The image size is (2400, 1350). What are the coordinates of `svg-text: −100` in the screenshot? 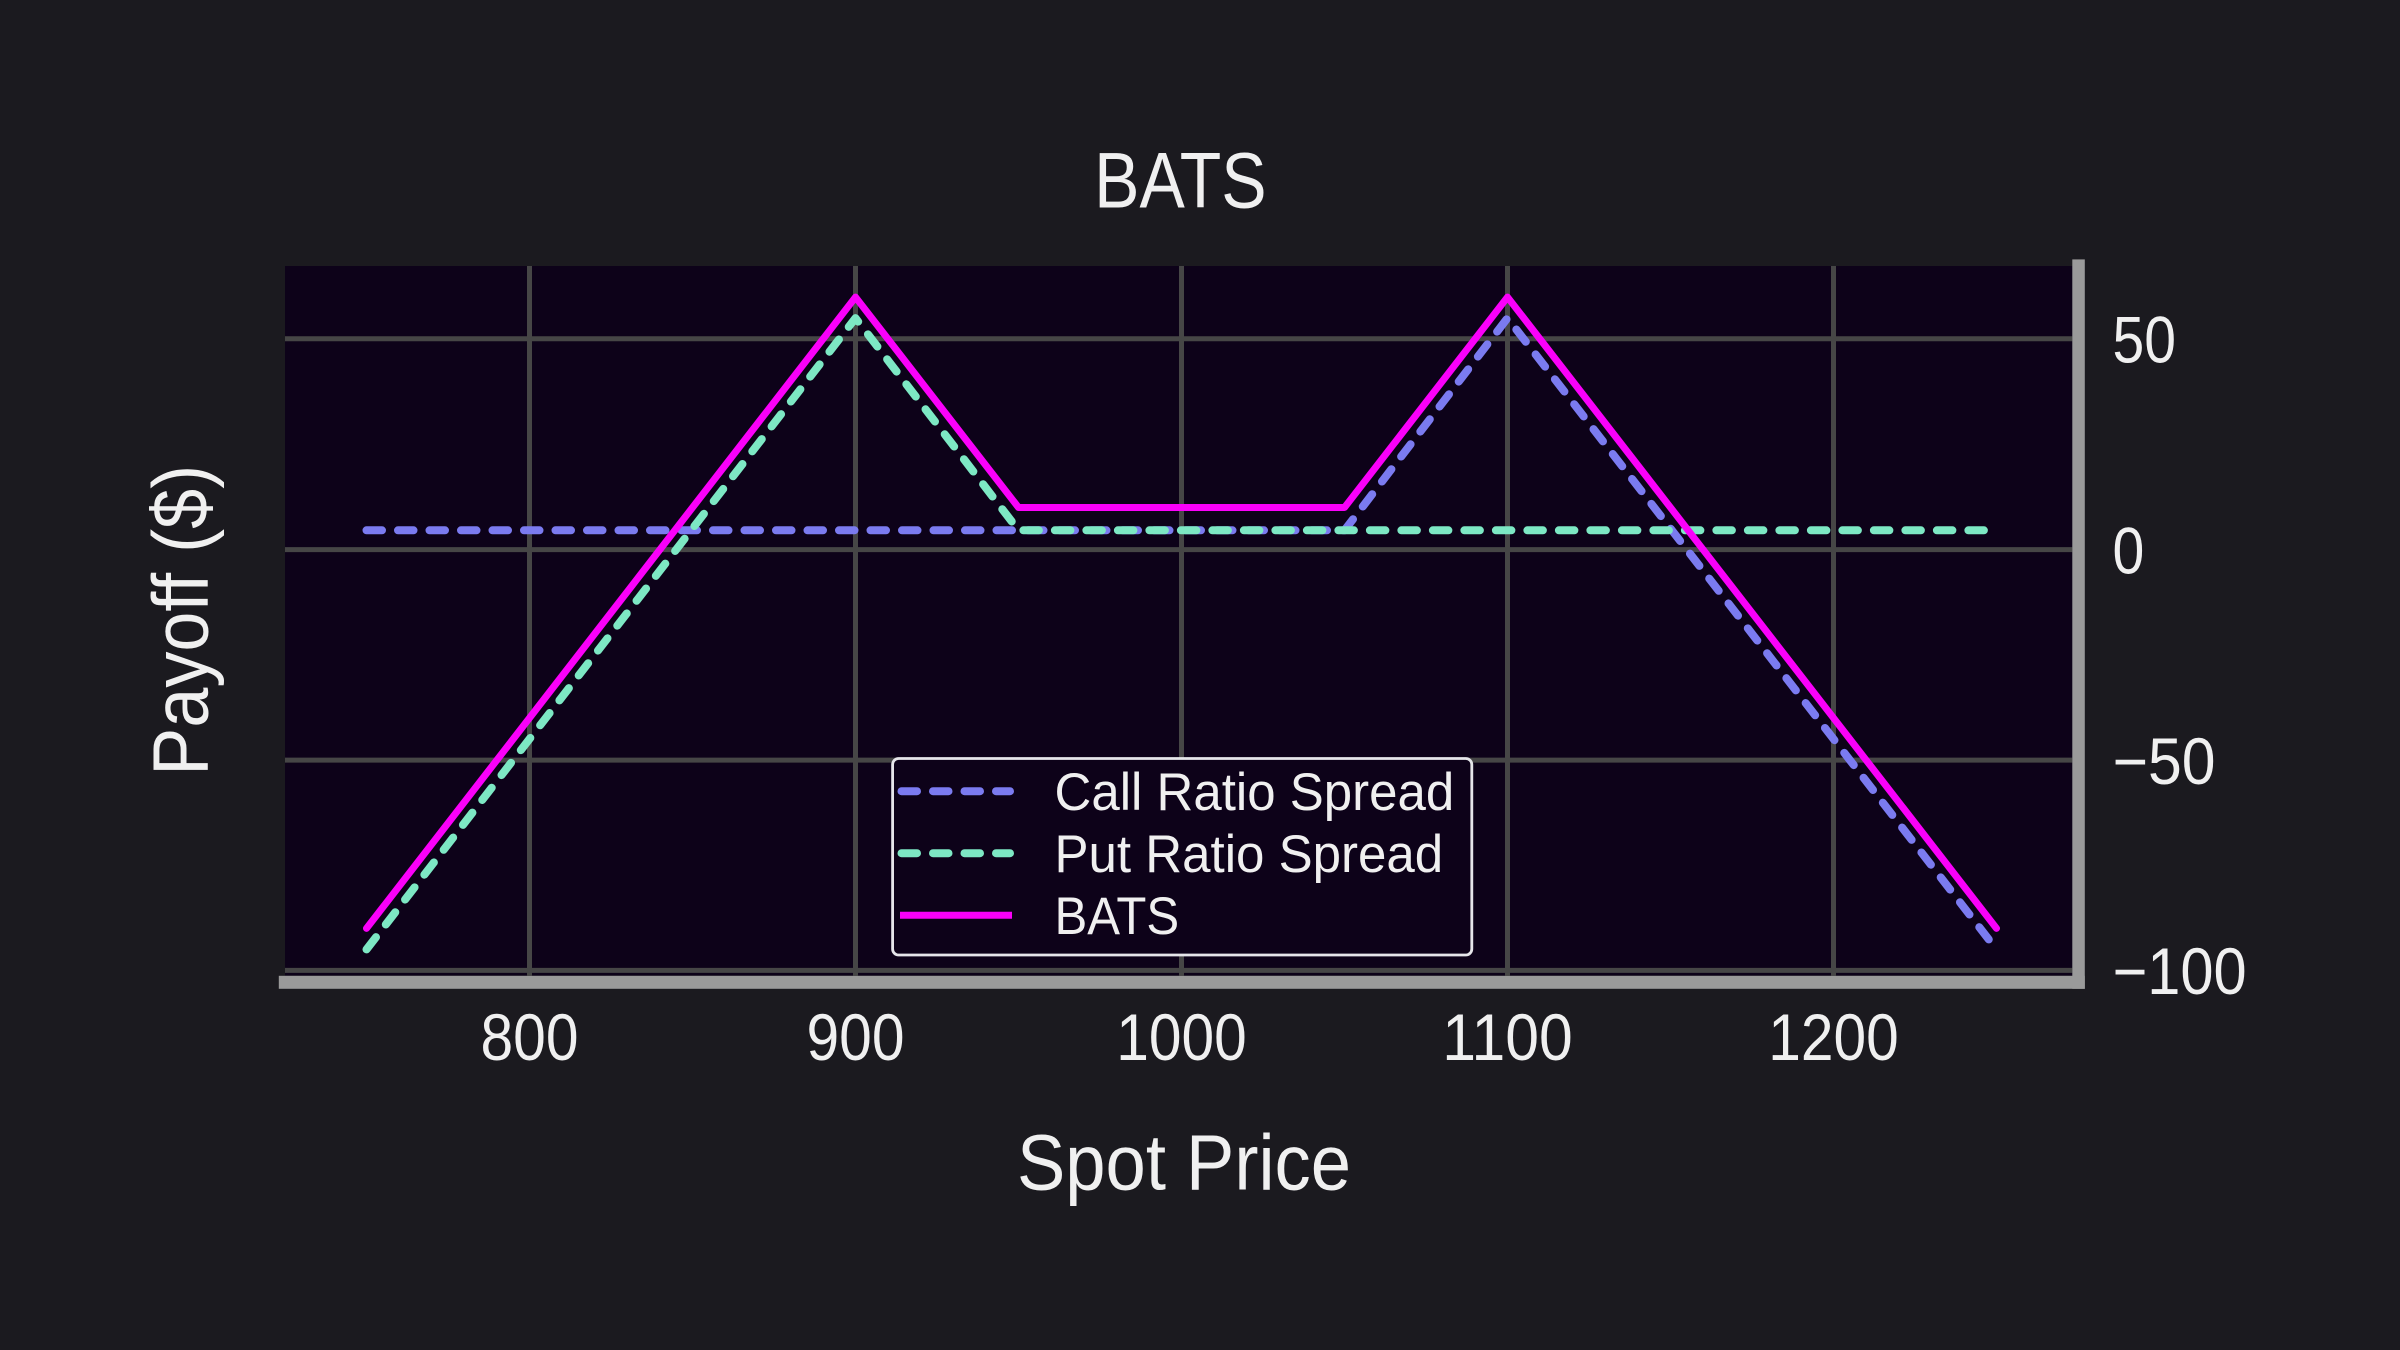 It's located at (2180, 971).